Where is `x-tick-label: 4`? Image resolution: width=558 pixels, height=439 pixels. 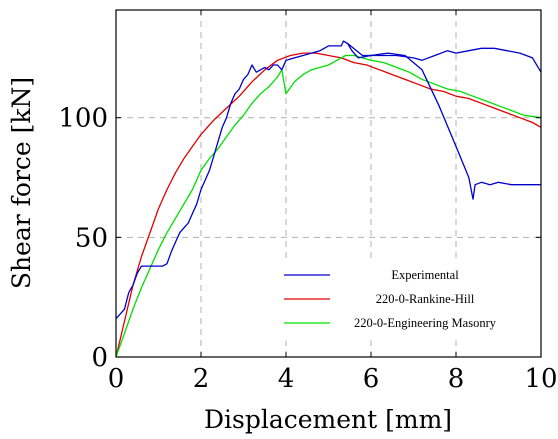 x-tick-label: 4 is located at coordinates (286, 379).